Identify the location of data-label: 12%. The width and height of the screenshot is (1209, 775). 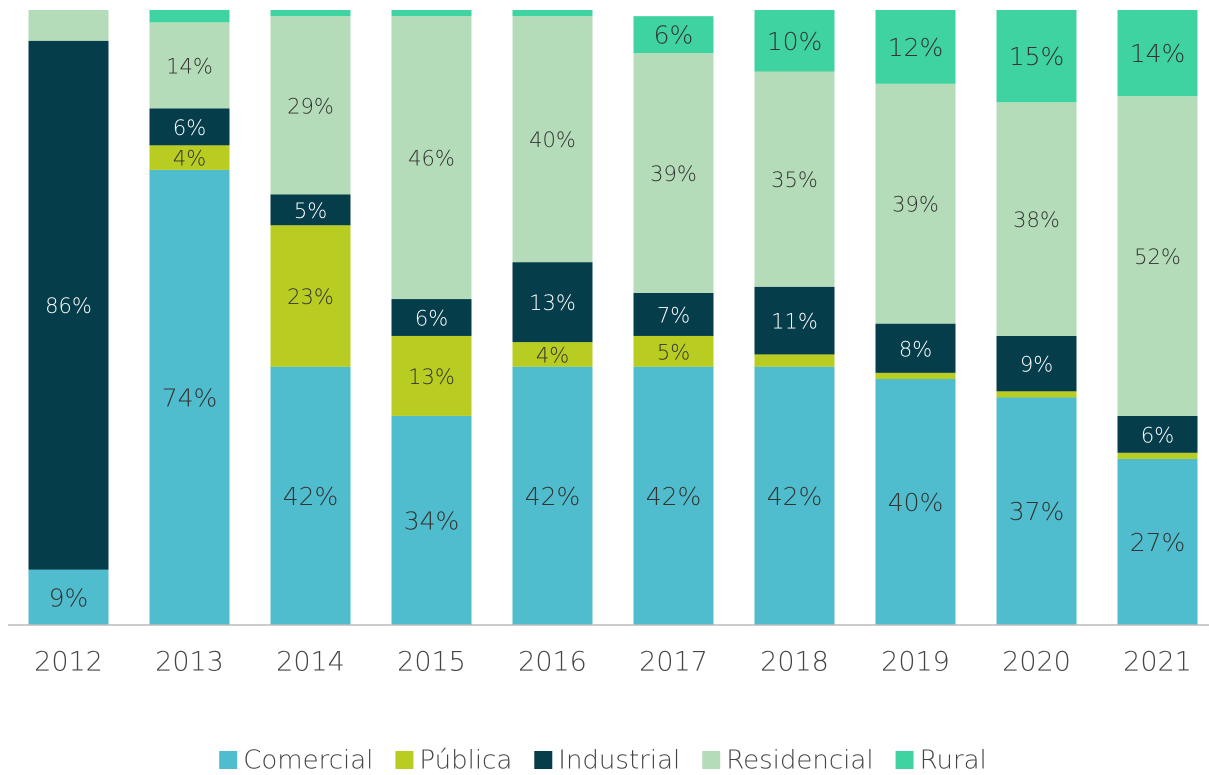
(916, 47).